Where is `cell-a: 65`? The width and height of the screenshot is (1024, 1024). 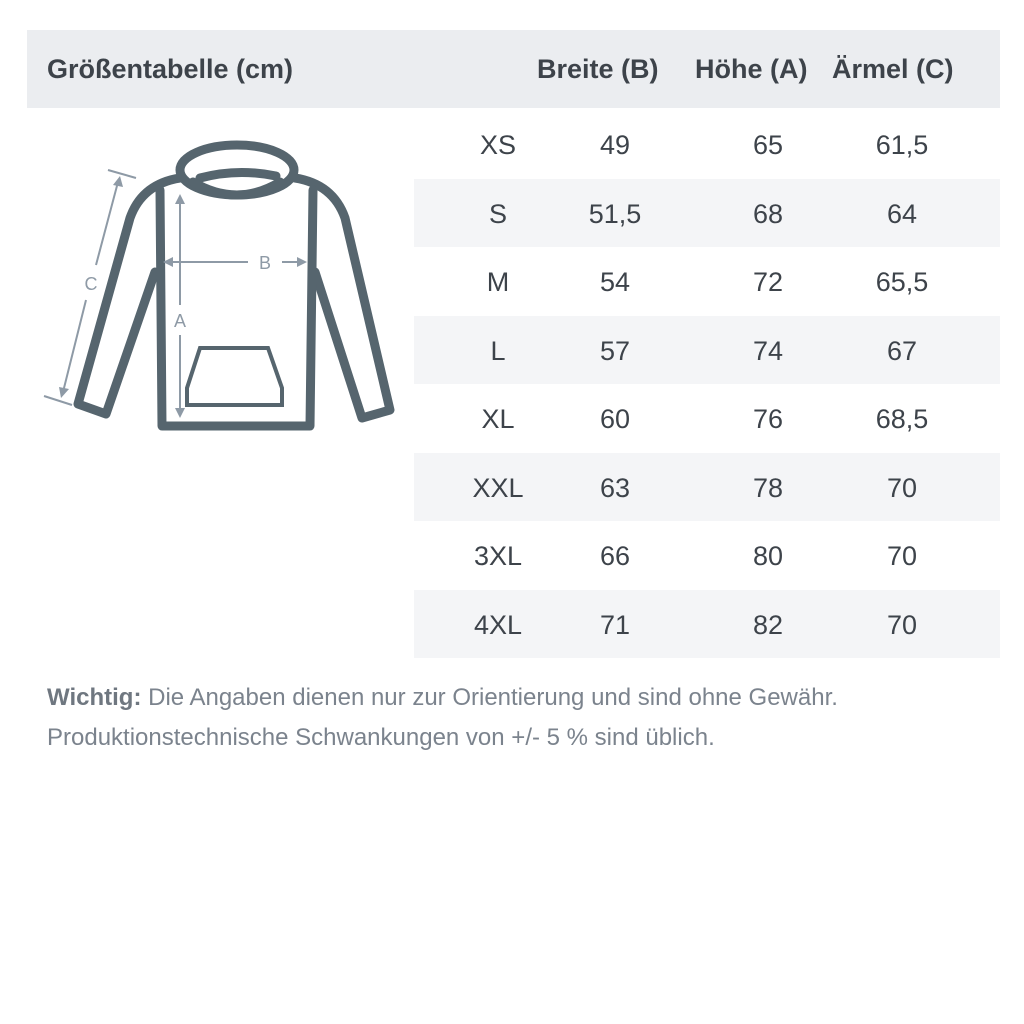 cell-a: 65 is located at coordinates (768, 145).